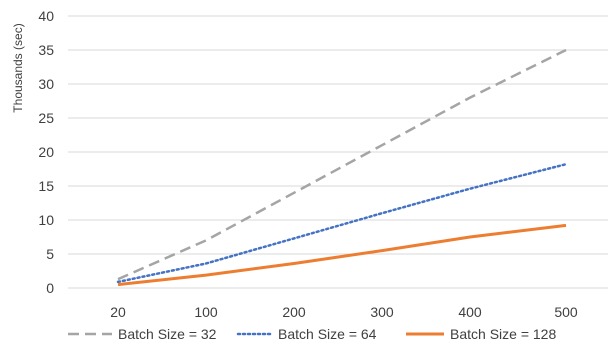 This screenshot has height=348, width=615. I want to click on legend-item-3: Batch Size = 128, so click(481, 334).